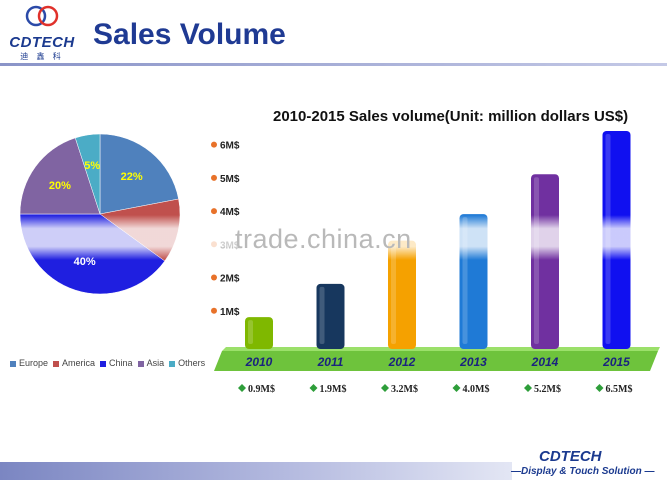  Describe the element at coordinates (333, 33) in the screenshot. I see `header: CDTECH 迪 鑫 科 Sales Volume` at that location.